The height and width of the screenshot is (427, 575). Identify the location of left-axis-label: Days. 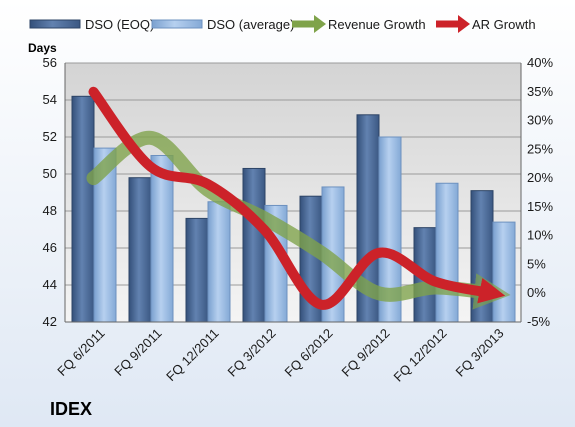
(42, 48).